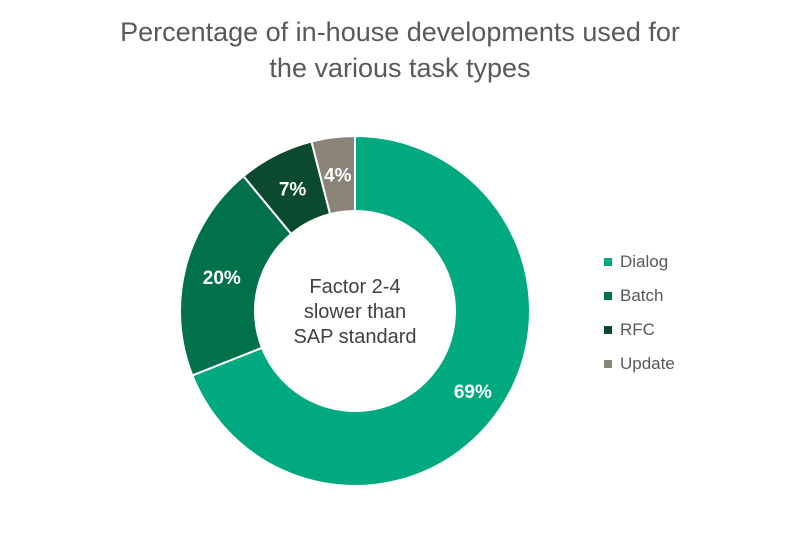  What do you see at coordinates (608, 330) in the screenshot?
I see `legend-swatch-rfc` at bounding box center [608, 330].